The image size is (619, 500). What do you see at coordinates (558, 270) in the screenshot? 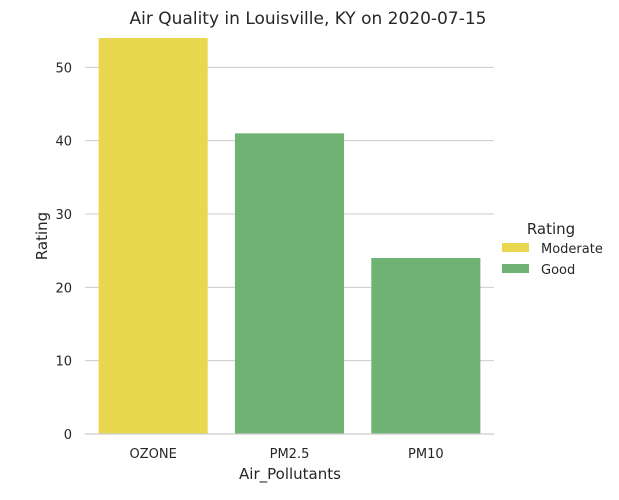
I see `legend-label: Good` at bounding box center [558, 270].